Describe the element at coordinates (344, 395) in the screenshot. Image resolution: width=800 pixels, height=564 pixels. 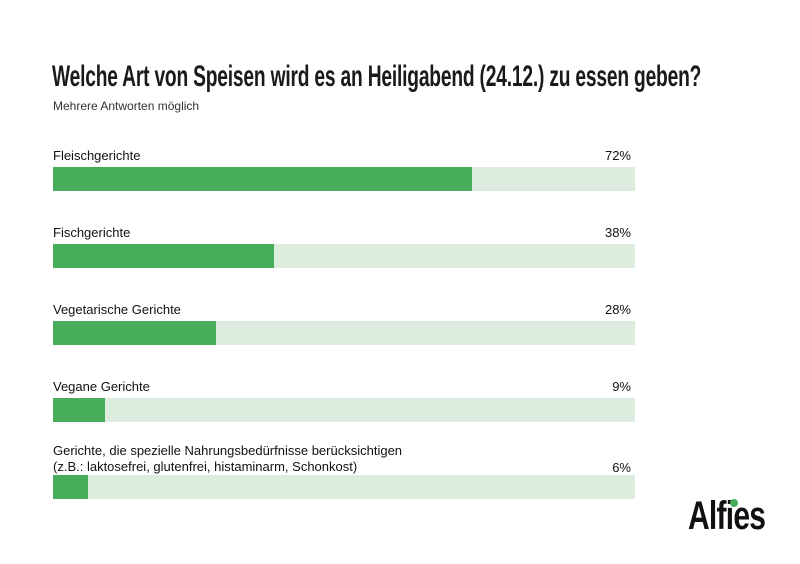
I see `bar-row: Vegane Gerichte 9%` at that location.